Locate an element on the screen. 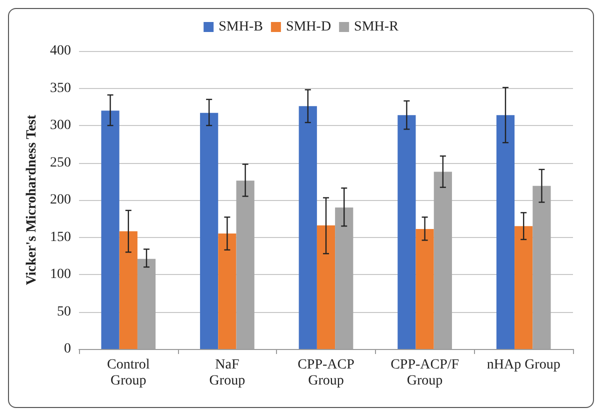 This screenshot has width=604, height=418. y-tick-label: 300 is located at coordinates (60, 125).